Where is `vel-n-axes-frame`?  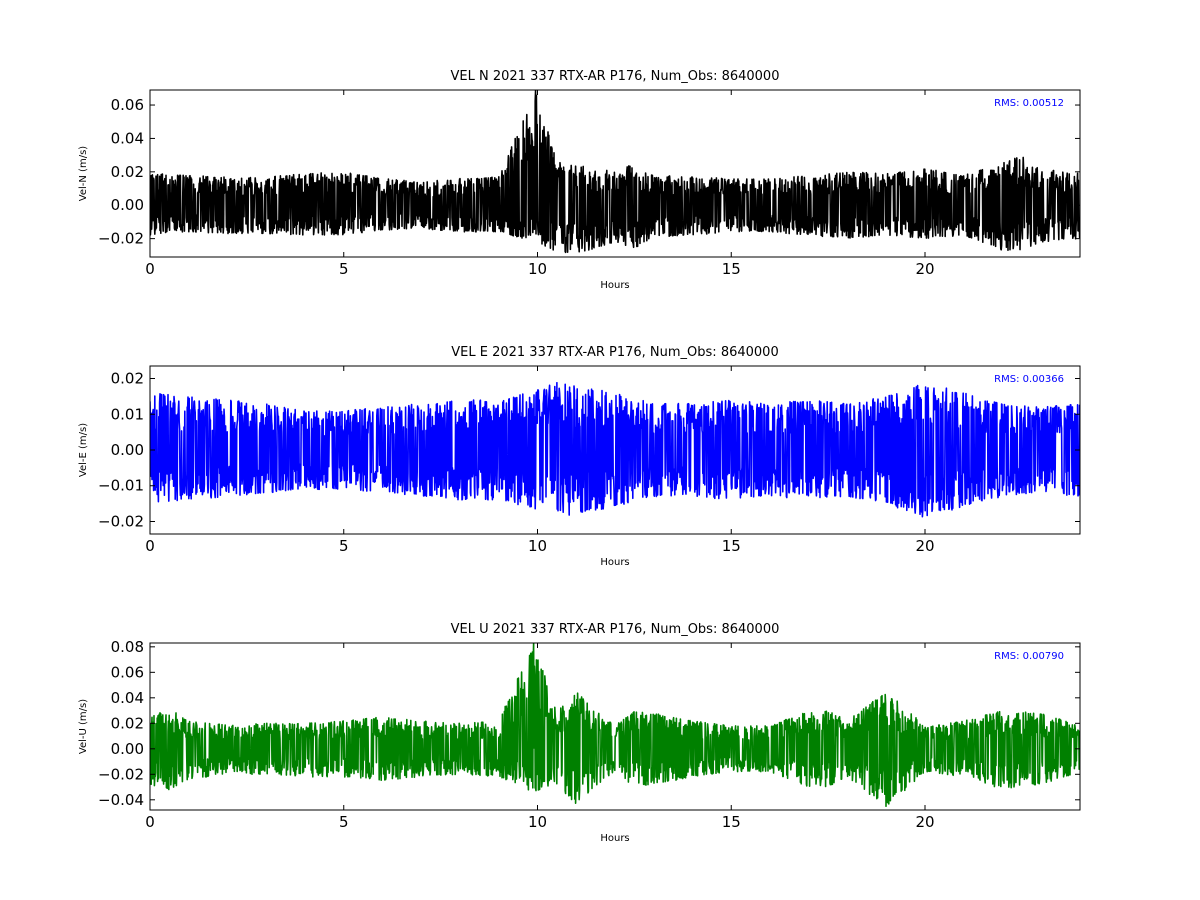 vel-n-axes-frame is located at coordinates (615, 173).